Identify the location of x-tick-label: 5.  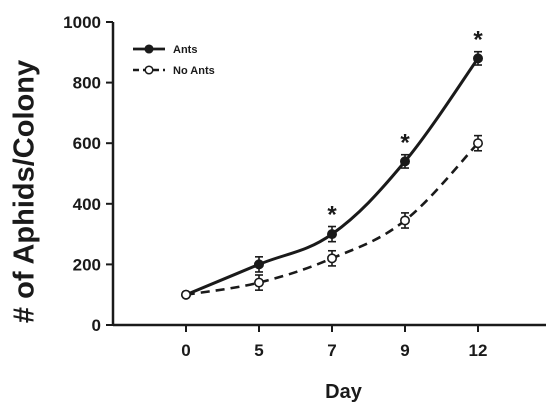
(258, 350).